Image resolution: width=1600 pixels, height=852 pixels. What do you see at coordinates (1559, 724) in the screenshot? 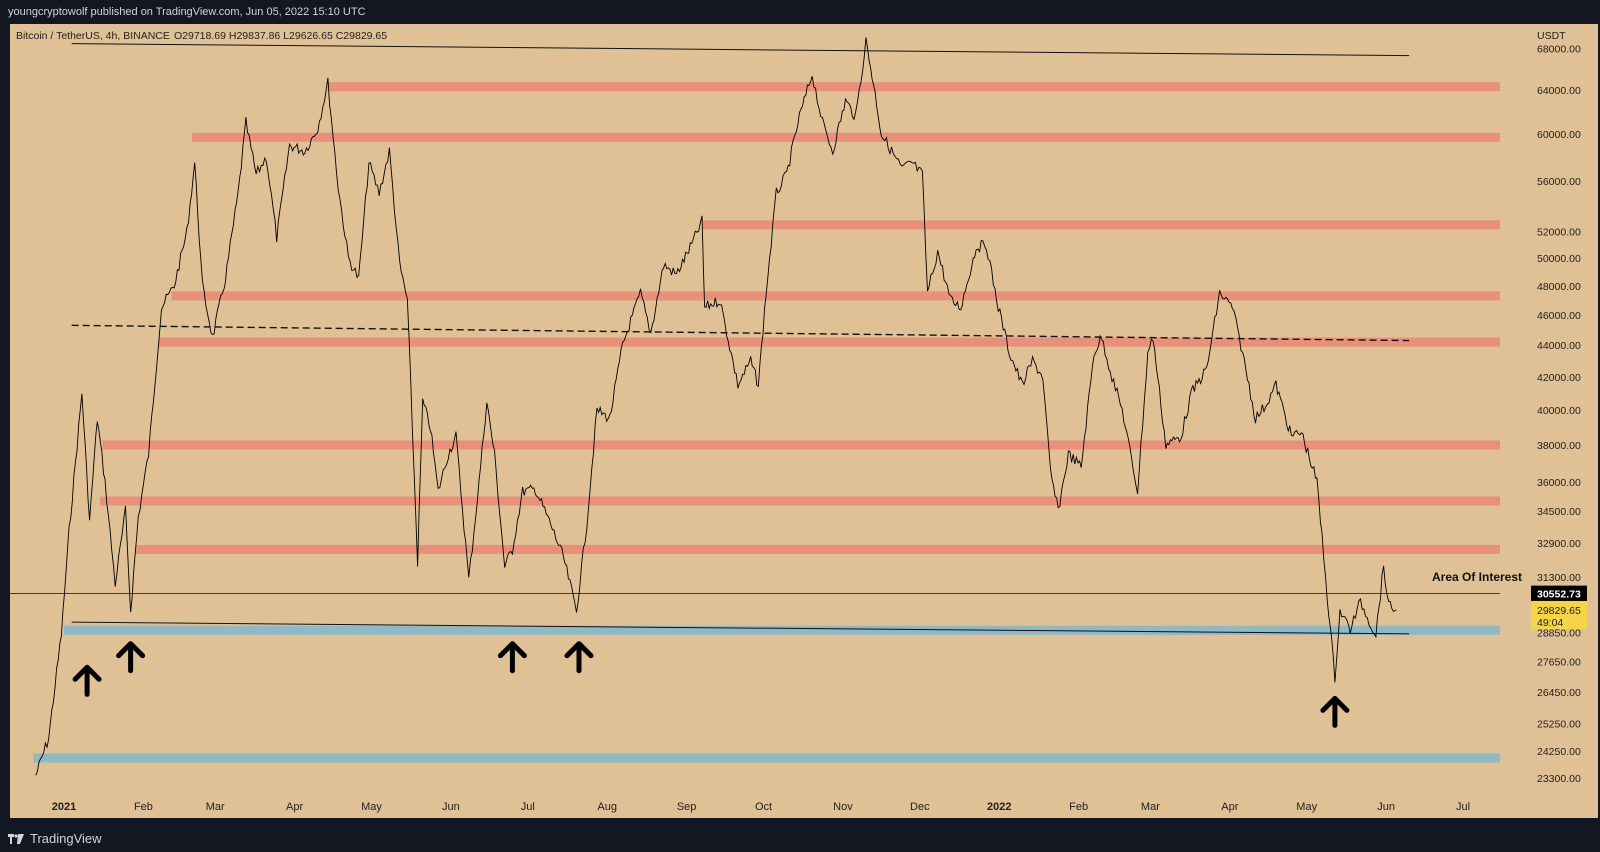
I see `y-tick-label: 25250.00` at bounding box center [1559, 724].